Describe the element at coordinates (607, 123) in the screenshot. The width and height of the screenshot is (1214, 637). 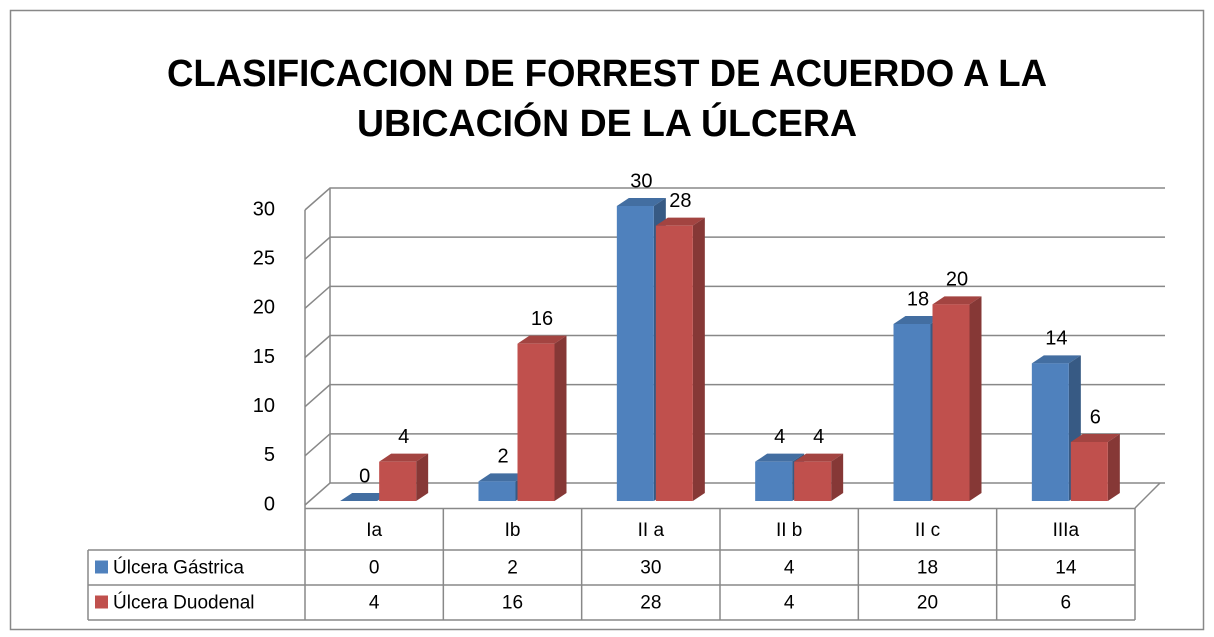
I see `chart-title: UBICACIÓN DE LA ÚLCERA` at that location.